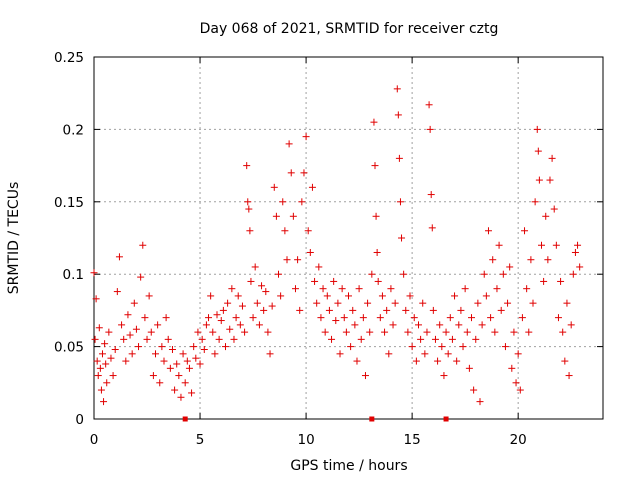 Image resolution: width=640 pixels, height=480 pixels. What do you see at coordinates (73, 130) in the screenshot?
I see `y-tick-label: 0.2` at bounding box center [73, 130].